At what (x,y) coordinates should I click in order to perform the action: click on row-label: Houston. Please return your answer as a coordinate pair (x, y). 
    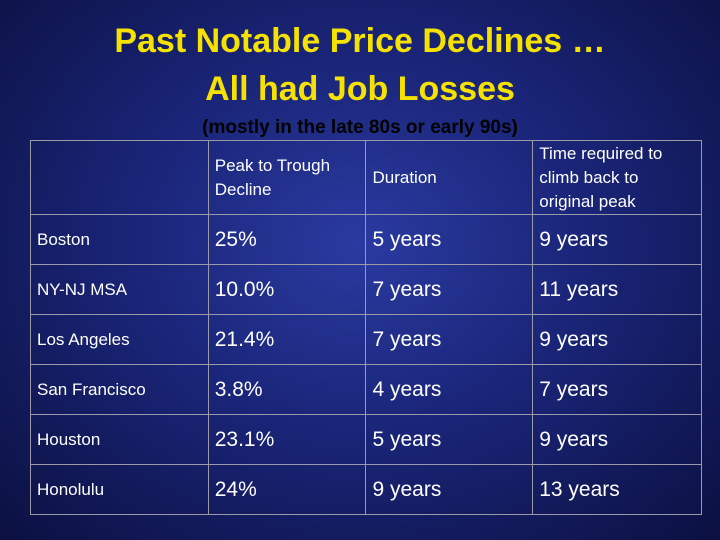
    Looking at the image, I should click on (119, 439).